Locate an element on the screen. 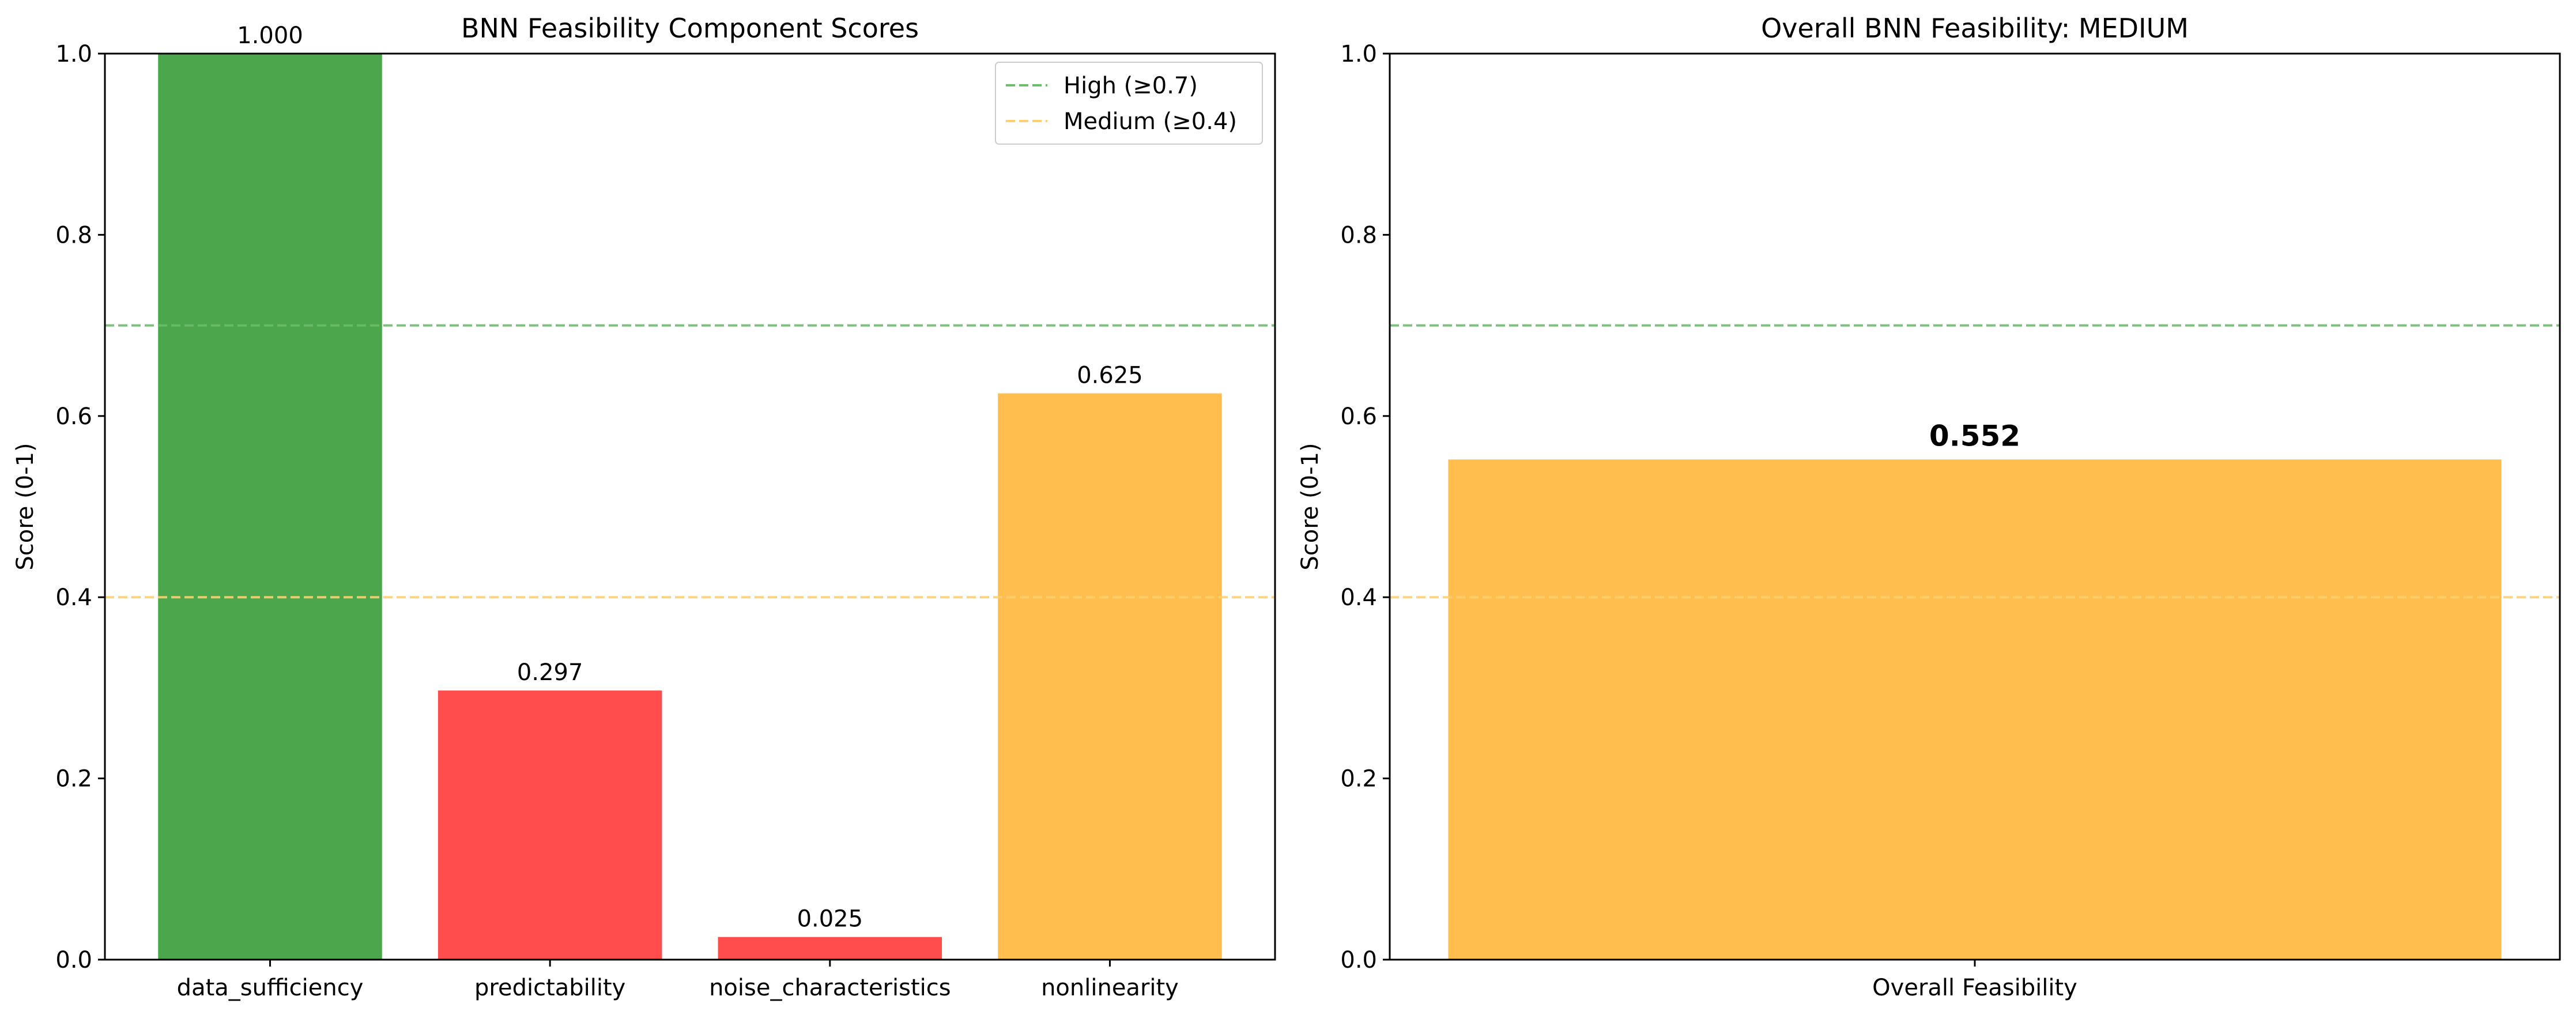 Image resolution: width=2576 pixels, height=1019 pixels. value-label: 0.625 is located at coordinates (1110, 376).